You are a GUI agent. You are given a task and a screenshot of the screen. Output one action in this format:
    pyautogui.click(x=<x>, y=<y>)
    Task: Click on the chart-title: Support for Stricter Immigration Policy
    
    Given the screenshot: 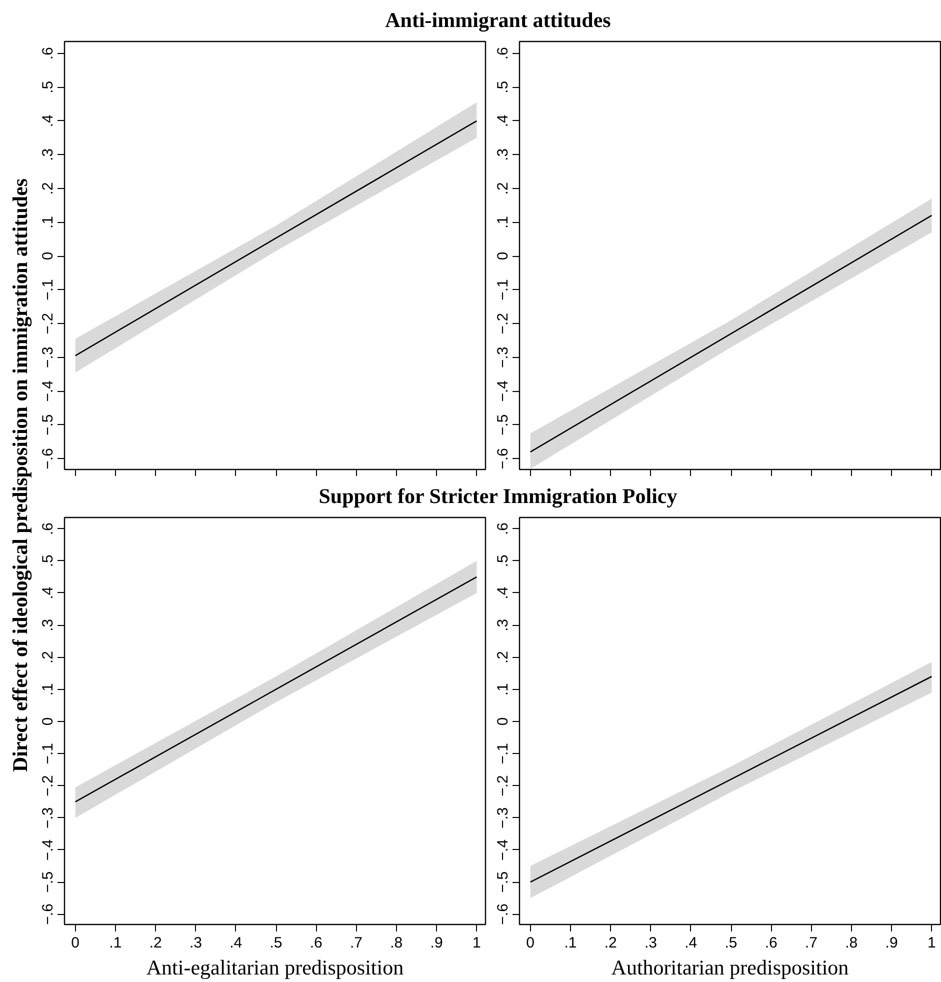 What is the action you would take?
    pyautogui.click(x=498, y=496)
    